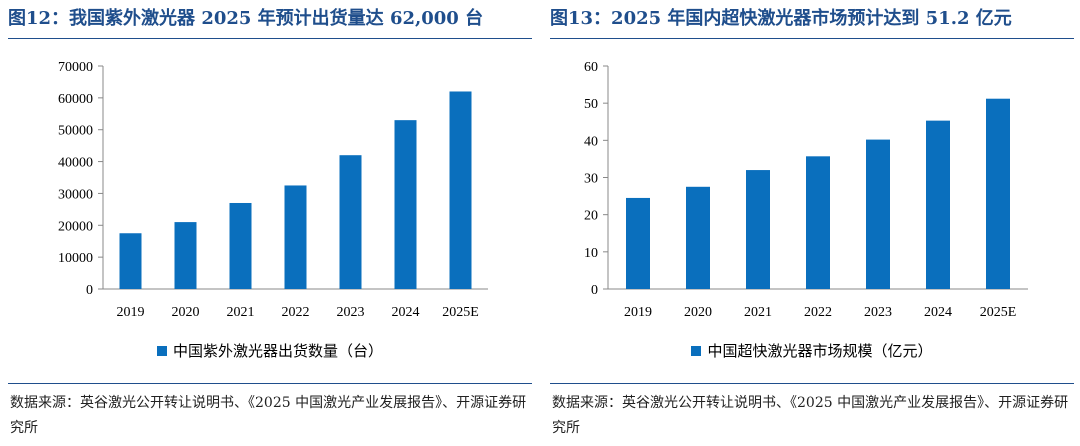 The width and height of the screenshot is (1080, 446). What do you see at coordinates (591, 216) in the screenshot?
I see `y-tick-label: 20` at bounding box center [591, 216].